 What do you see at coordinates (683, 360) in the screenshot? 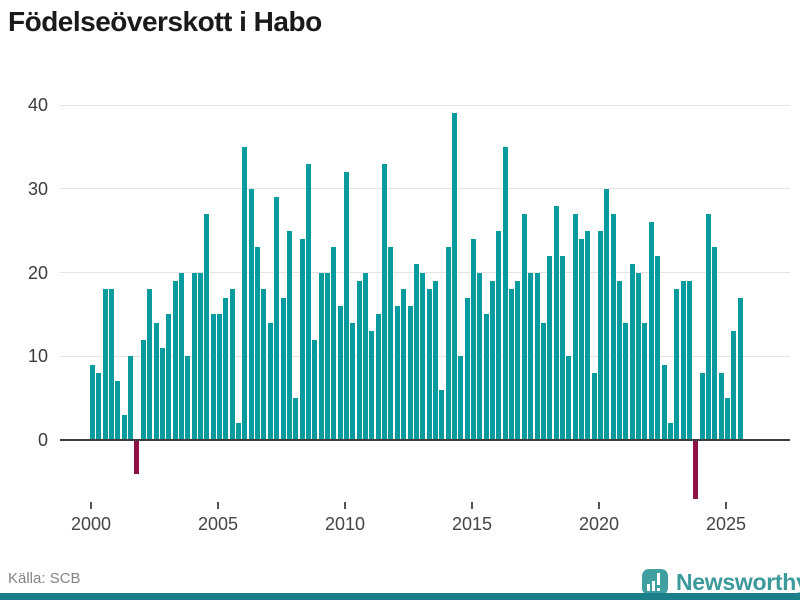
I see `bar-2023-Q2` at bounding box center [683, 360].